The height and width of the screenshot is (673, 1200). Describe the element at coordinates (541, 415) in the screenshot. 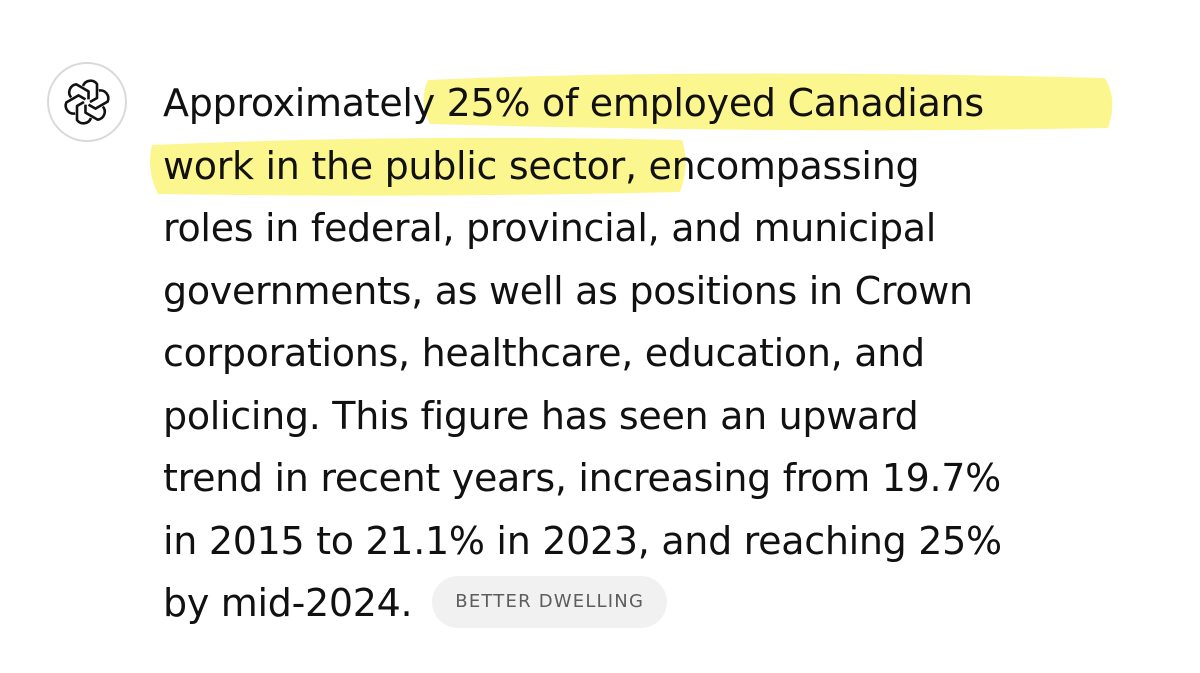

I see `text: policing. This figure has seen an upward` at that location.